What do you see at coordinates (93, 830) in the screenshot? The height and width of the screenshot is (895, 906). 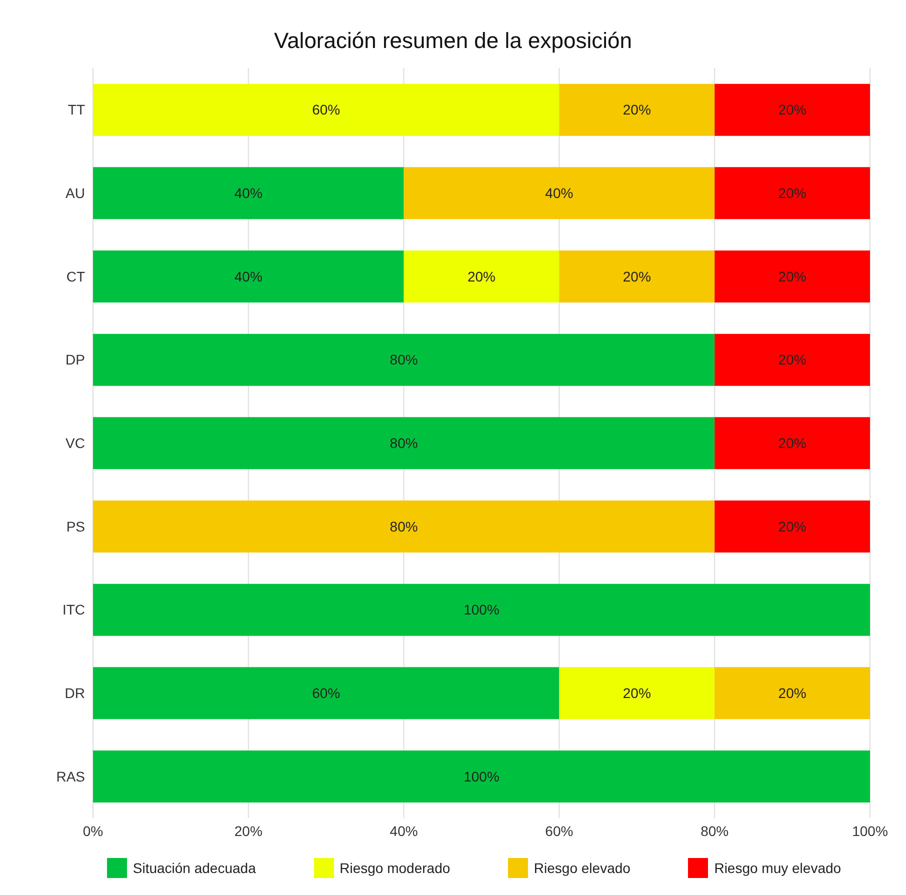 I see `x-tick-label: 0%` at bounding box center [93, 830].